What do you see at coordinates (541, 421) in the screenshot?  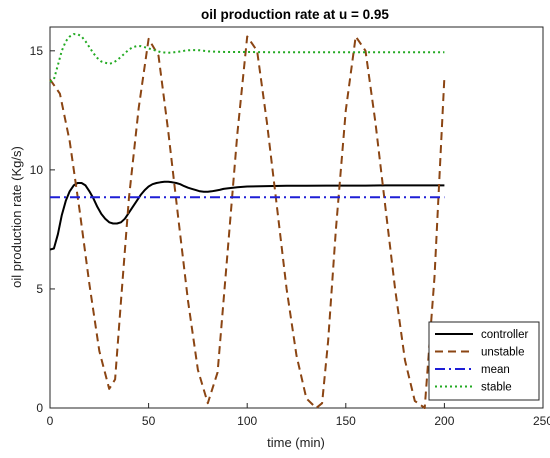 I see `x-tick-label: 250` at bounding box center [541, 421].